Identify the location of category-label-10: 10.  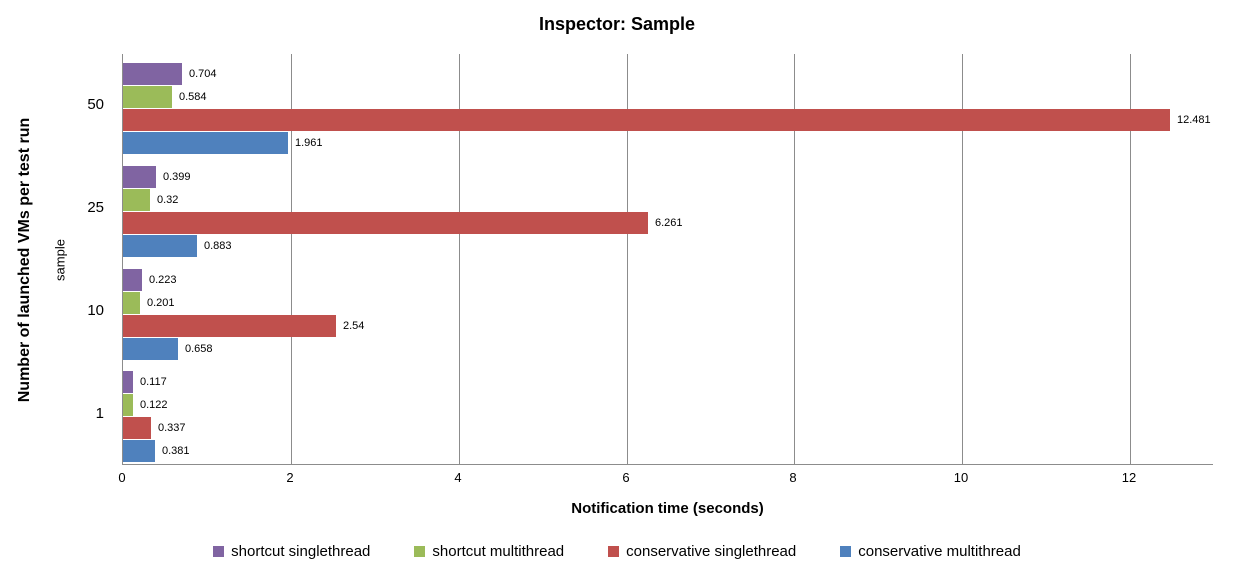
(95, 310).